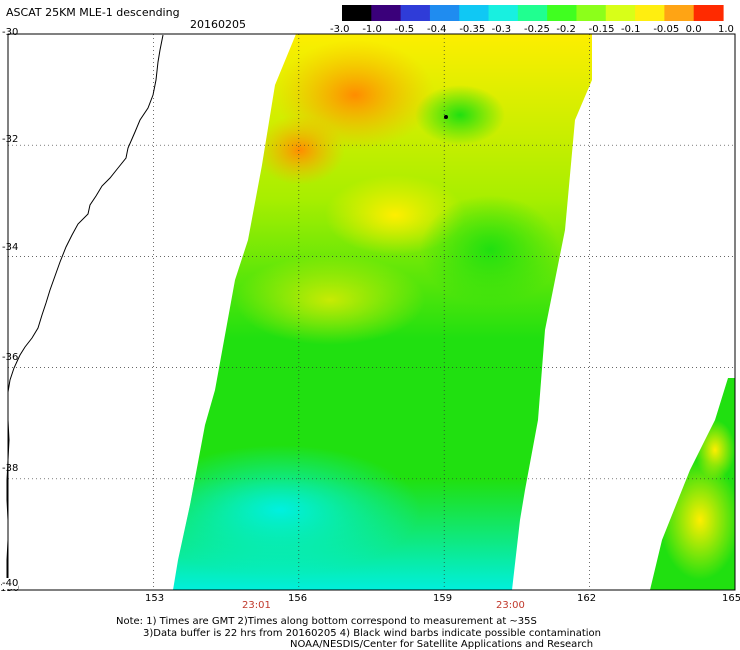 The height and width of the screenshot is (650, 740). Describe the element at coordinates (631, 29) in the screenshot. I see `colorbar-tick-label: -0.1` at that location.